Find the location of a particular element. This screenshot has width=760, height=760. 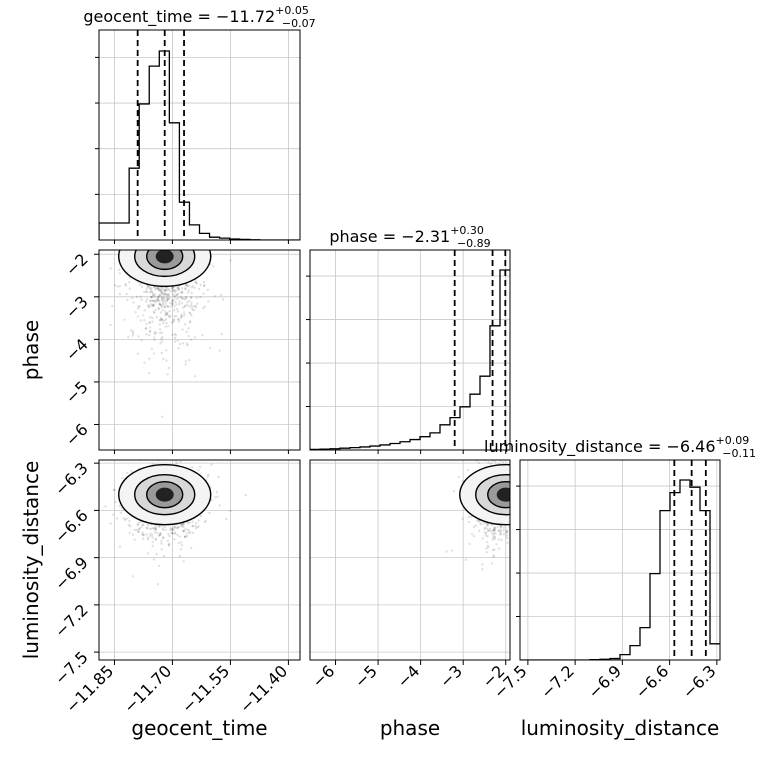

histogram-phase is located at coordinates (410, 350).